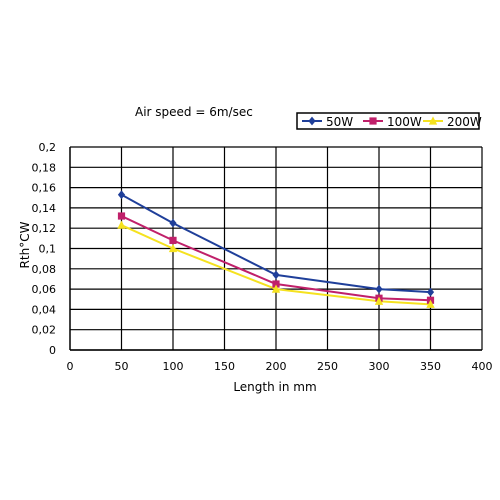  Describe the element at coordinates (224, 366) in the screenshot. I see `x-tick-label: 150` at that location.